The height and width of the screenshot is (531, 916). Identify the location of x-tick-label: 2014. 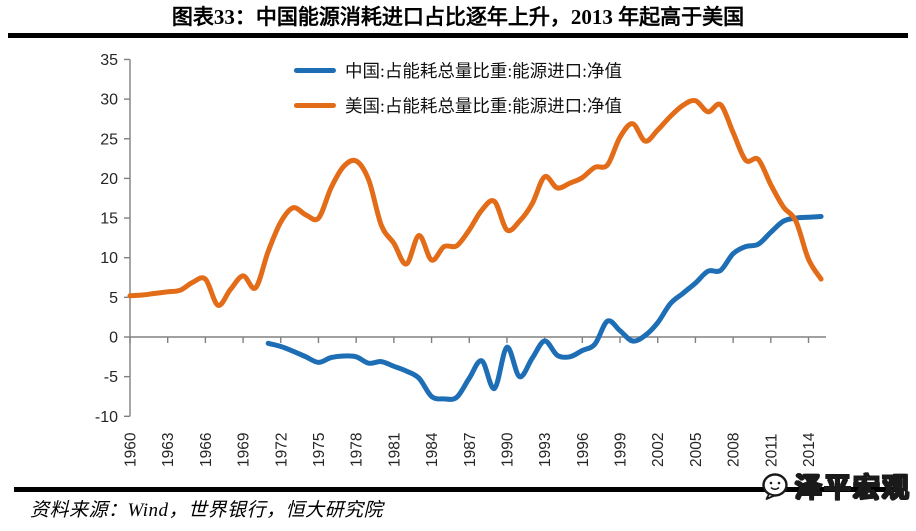
(809, 449).